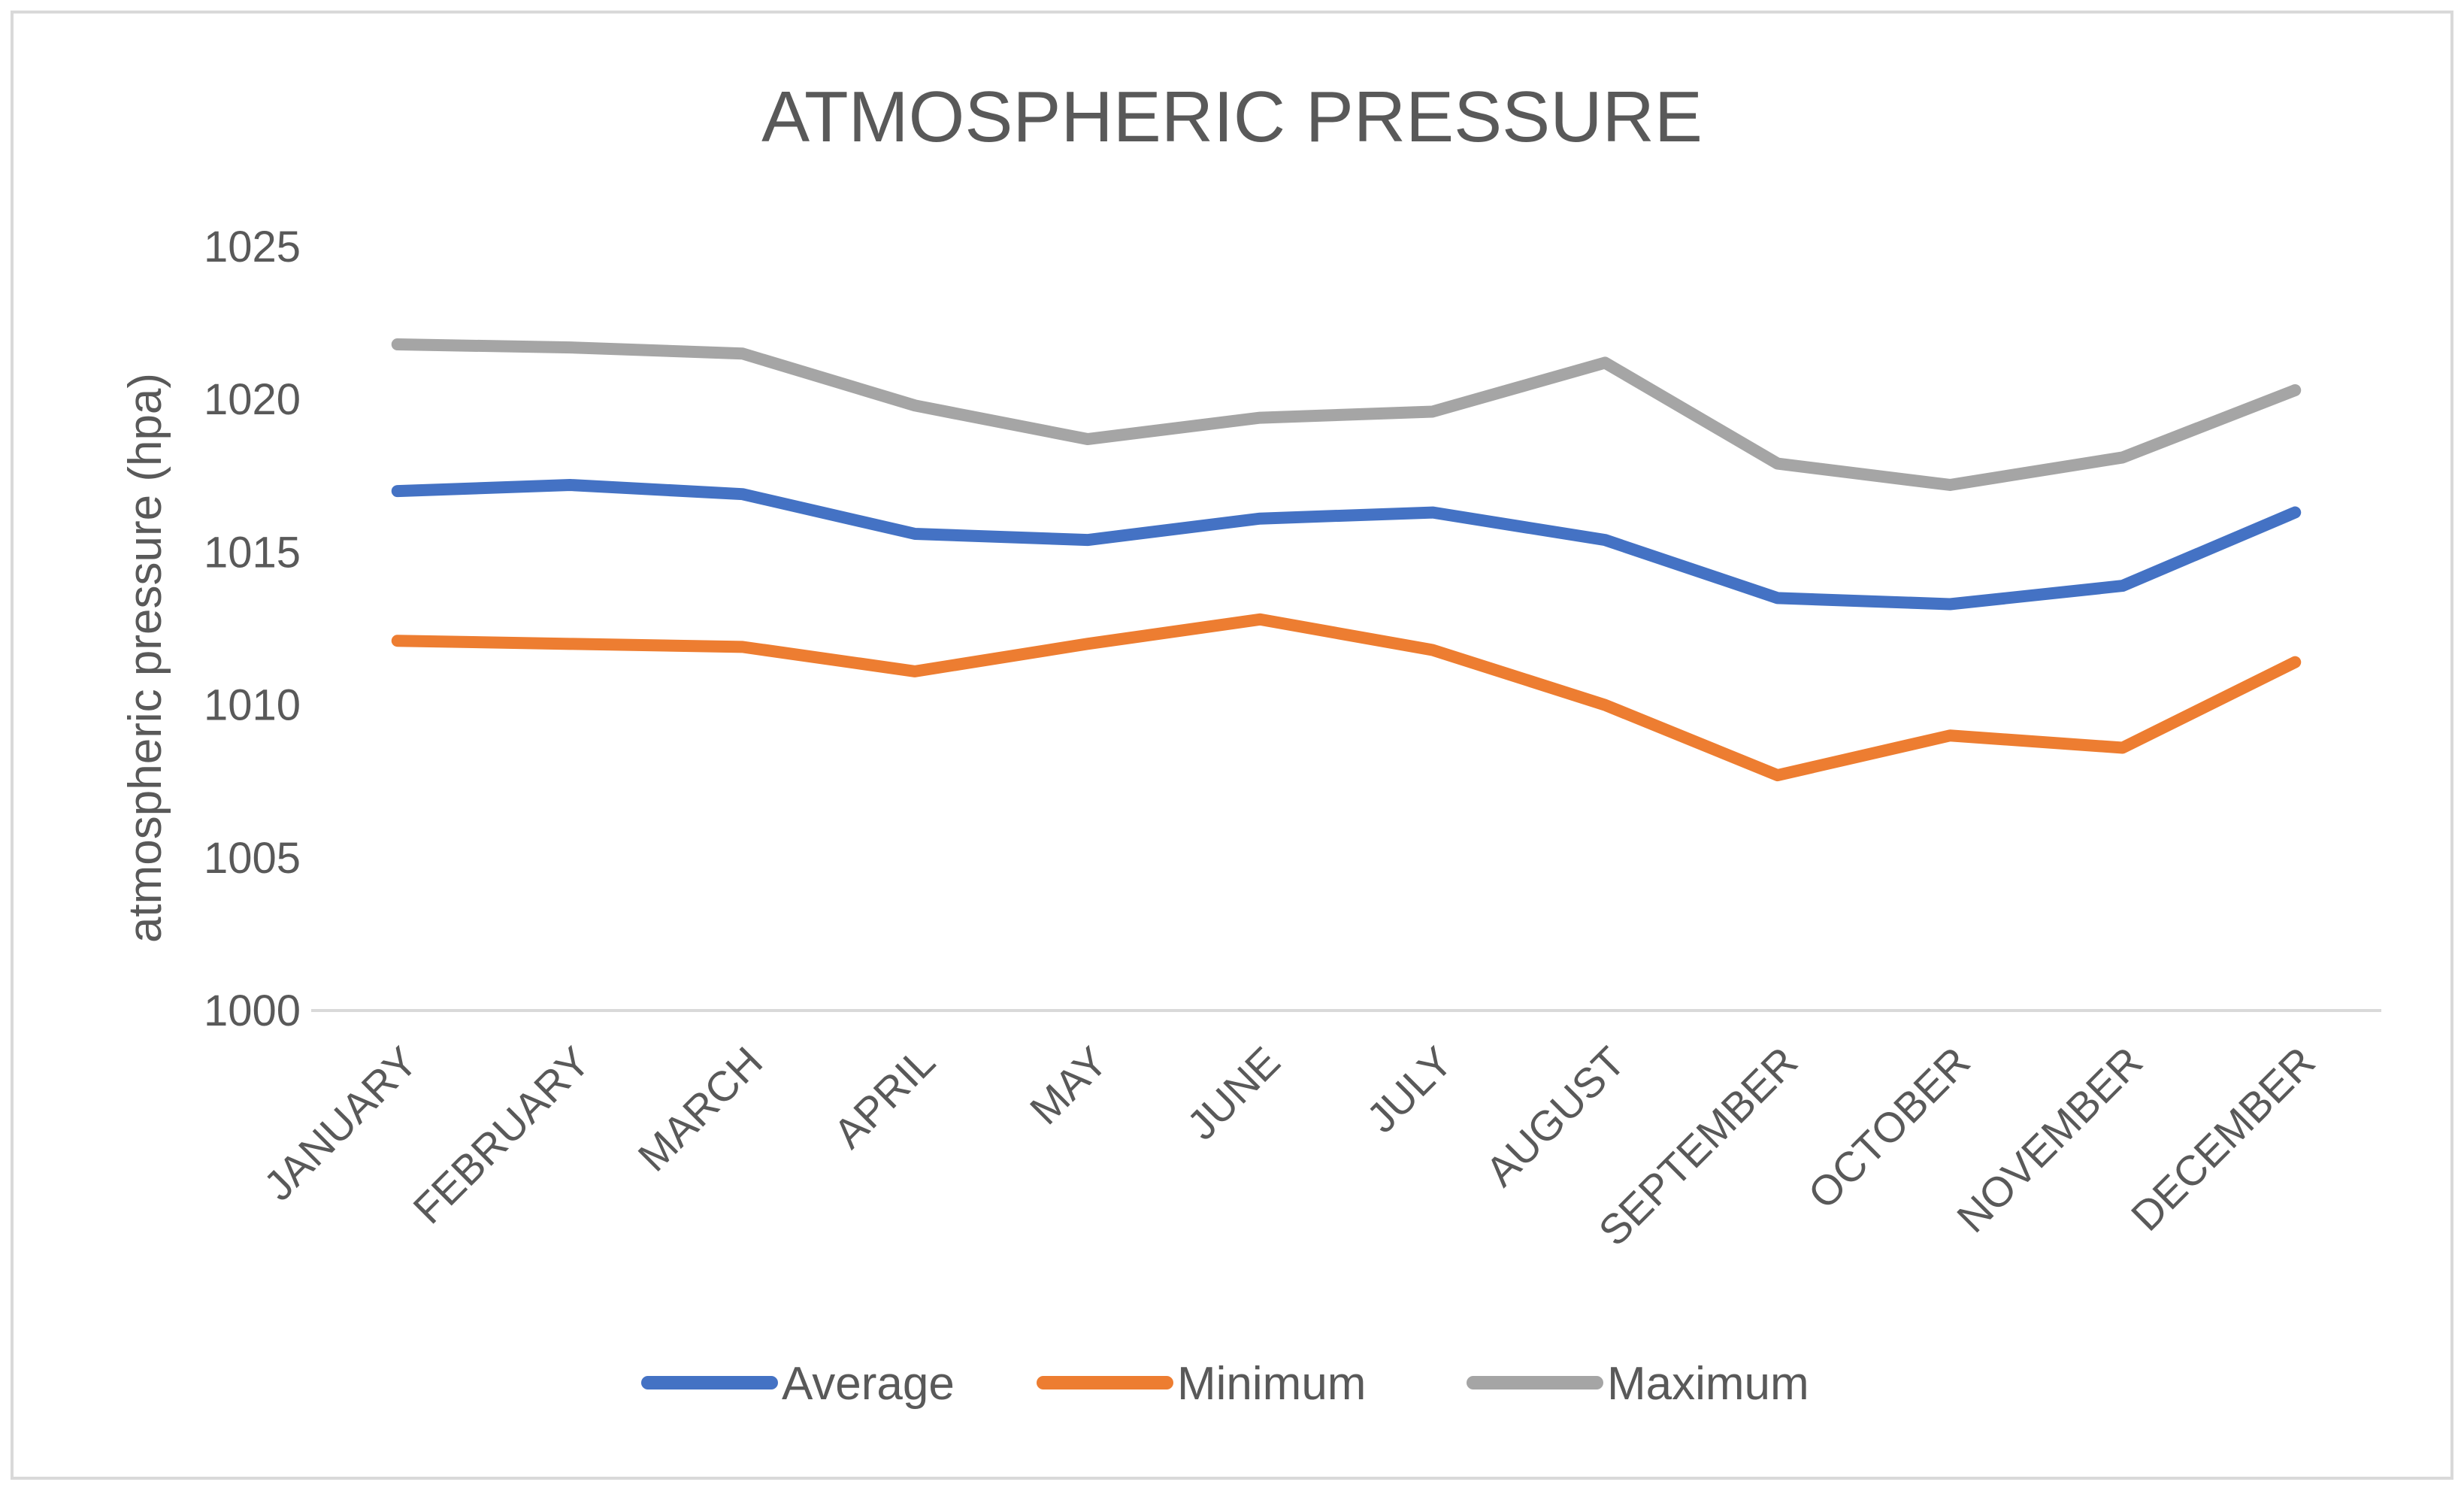 The width and height of the screenshot is (2464, 1494). Describe the element at coordinates (1232, 117) in the screenshot. I see `chart-title: ATMOSPHERIC PRESSURE` at that location.